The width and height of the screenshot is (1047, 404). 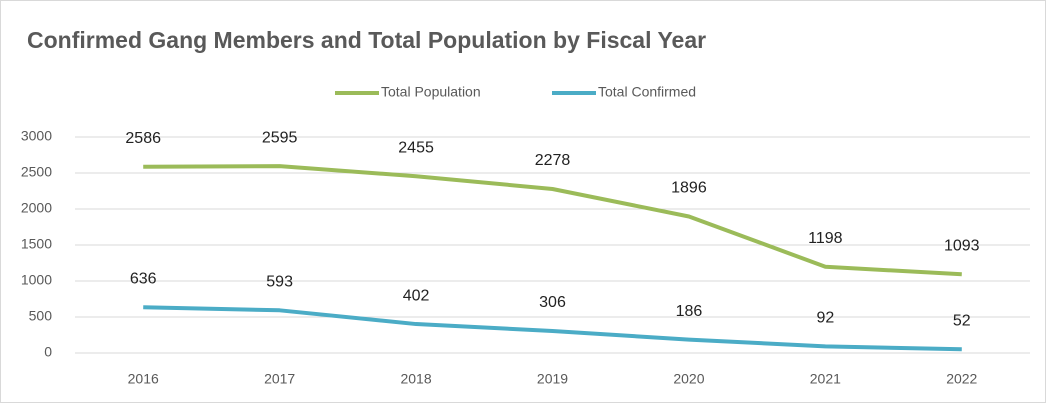 I want to click on x-tick-label: 2020, so click(x=688, y=379).